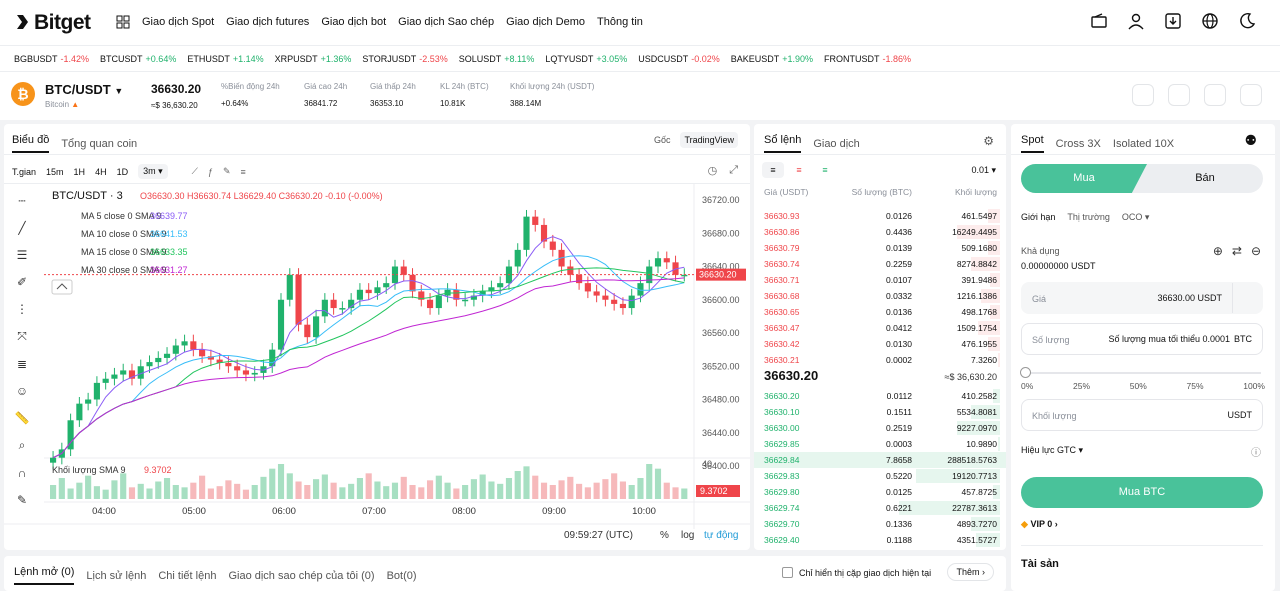 The width and height of the screenshot is (1280, 591). I want to click on buy-tab: Mua, so click(1084, 178).